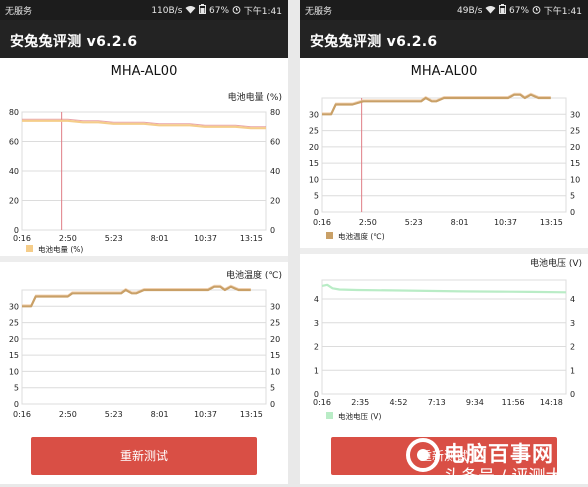  I want to click on x-tick-label: 14:18, so click(551, 402).